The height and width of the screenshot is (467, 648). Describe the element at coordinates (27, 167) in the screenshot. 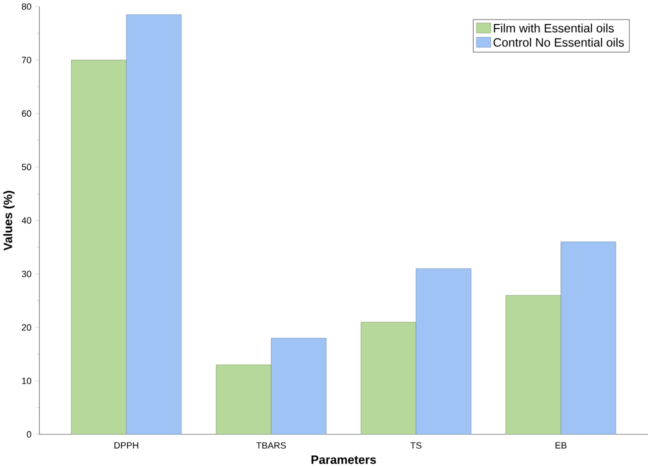

I see `y-tick-label: 50` at that location.